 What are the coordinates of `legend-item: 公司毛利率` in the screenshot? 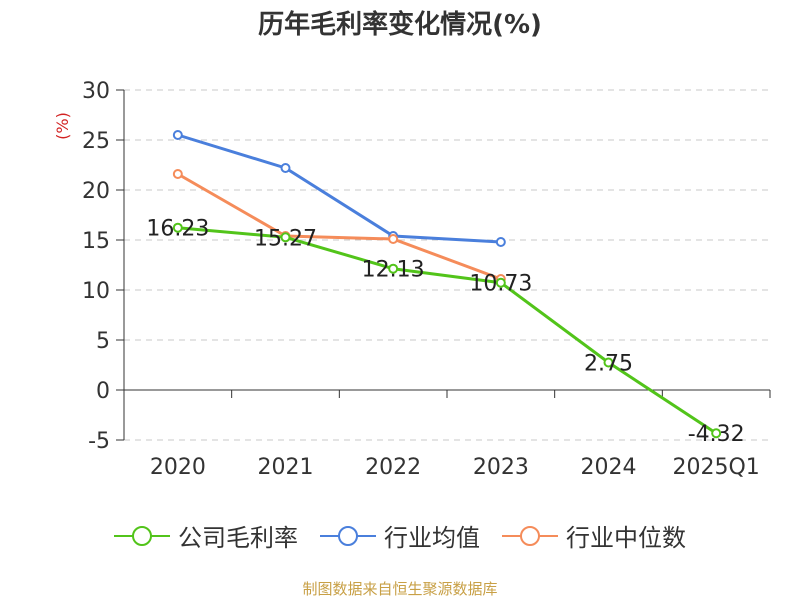 It's located at (206, 535).